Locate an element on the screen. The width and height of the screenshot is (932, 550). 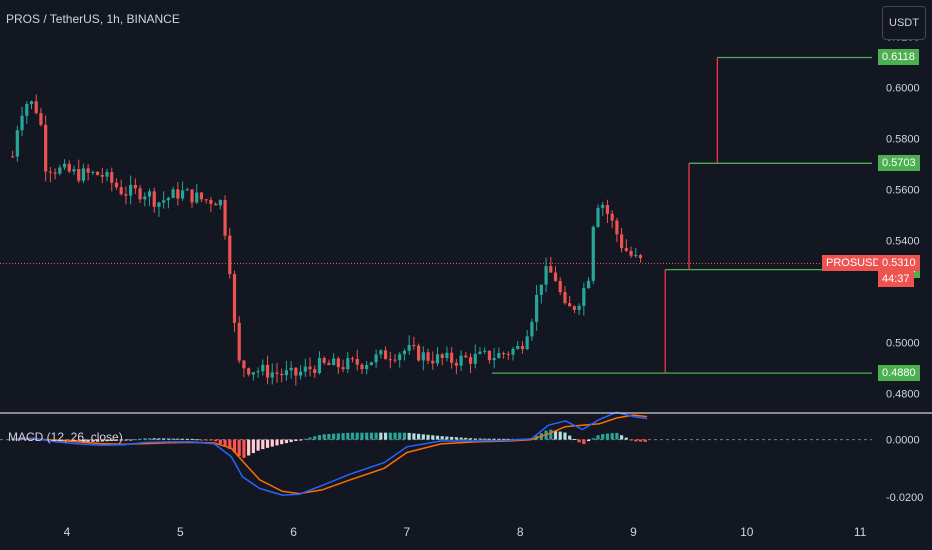
time-tick-label: 9 is located at coordinates (633, 532).